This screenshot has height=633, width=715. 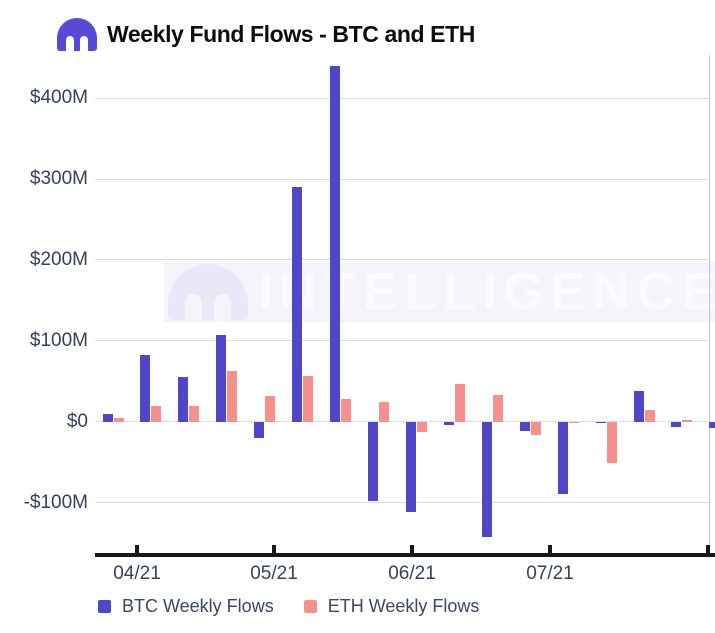 I want to click on header: Weekly Fund Flows - BTC and ETH, so click(x=266, y=34).